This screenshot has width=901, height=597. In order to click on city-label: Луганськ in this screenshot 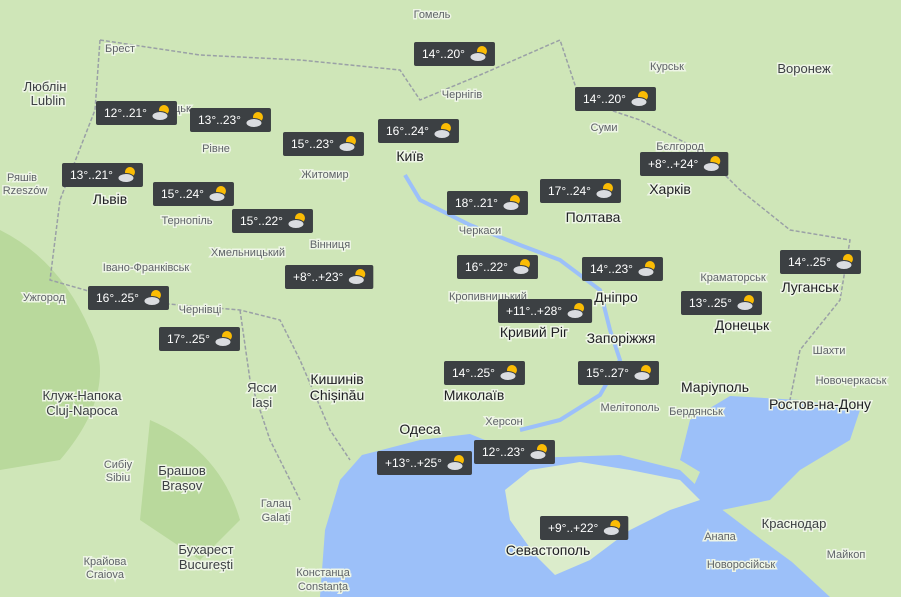, I will do `click(810, 287)`.